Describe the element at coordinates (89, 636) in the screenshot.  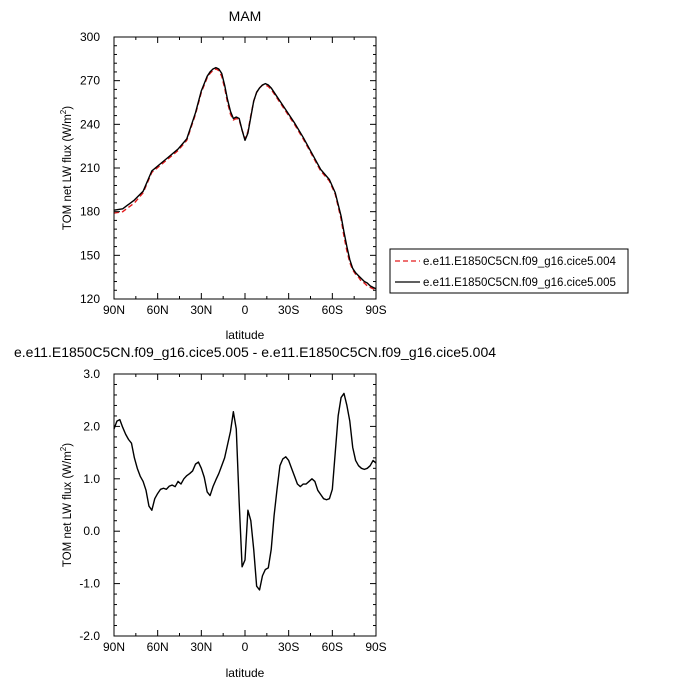
I see `y-tick-label: -2.0` at that location.